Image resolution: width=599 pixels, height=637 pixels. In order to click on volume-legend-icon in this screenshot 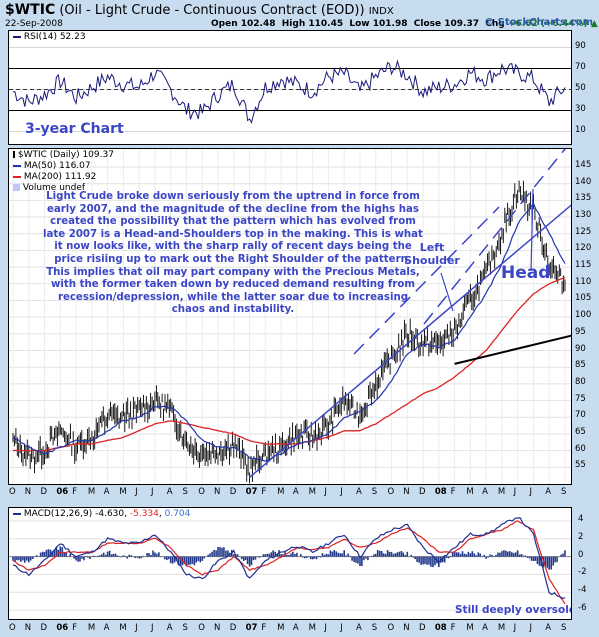, I will do `click(16, 187)`.